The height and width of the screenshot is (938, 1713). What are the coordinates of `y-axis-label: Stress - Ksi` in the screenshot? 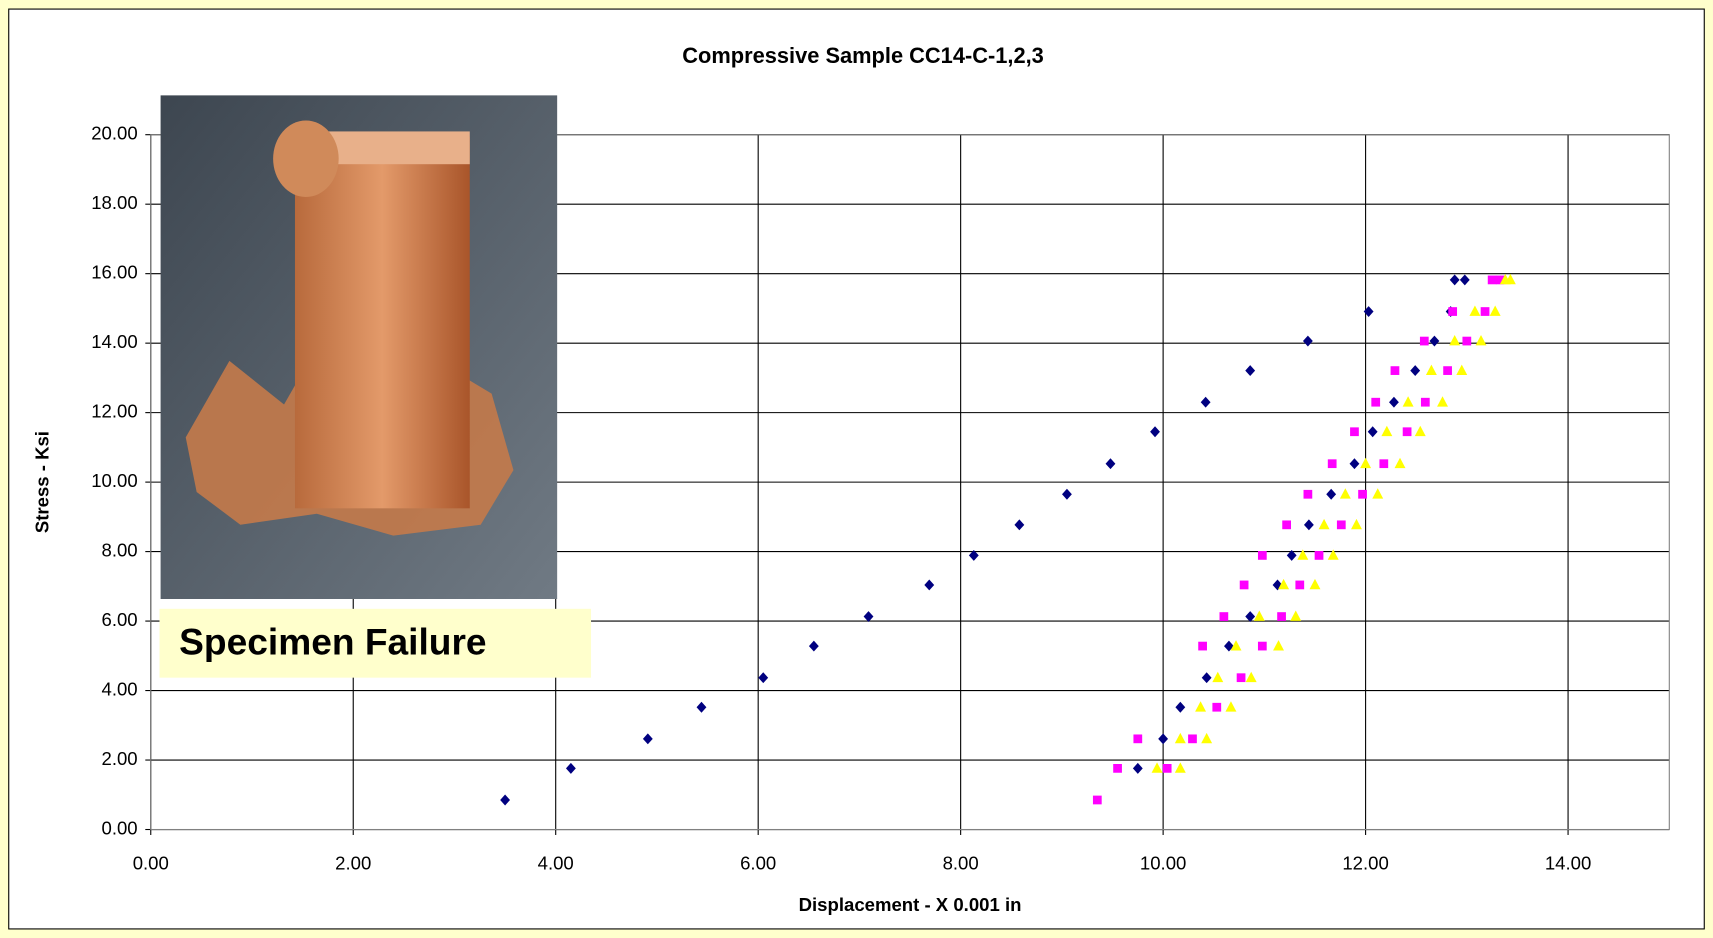 It's located at (42, 482).